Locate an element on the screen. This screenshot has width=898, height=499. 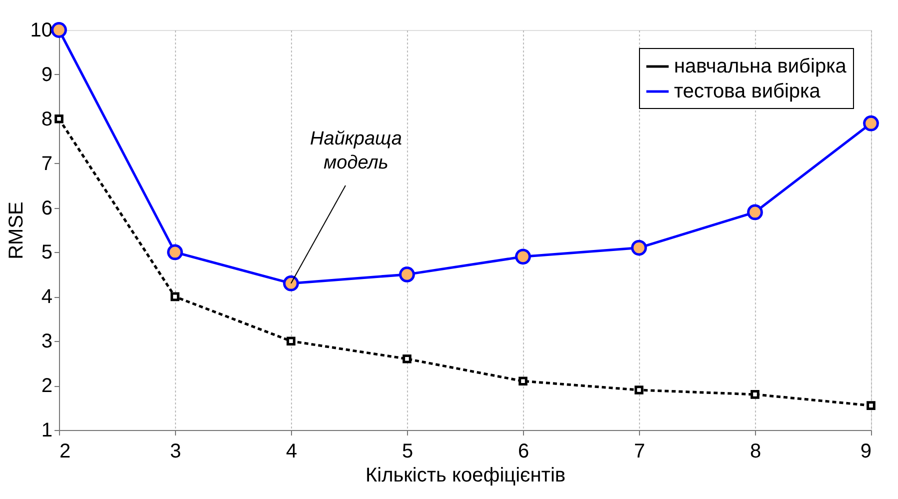
annotation: Найкраща модель is located at coordinates (356, 151).